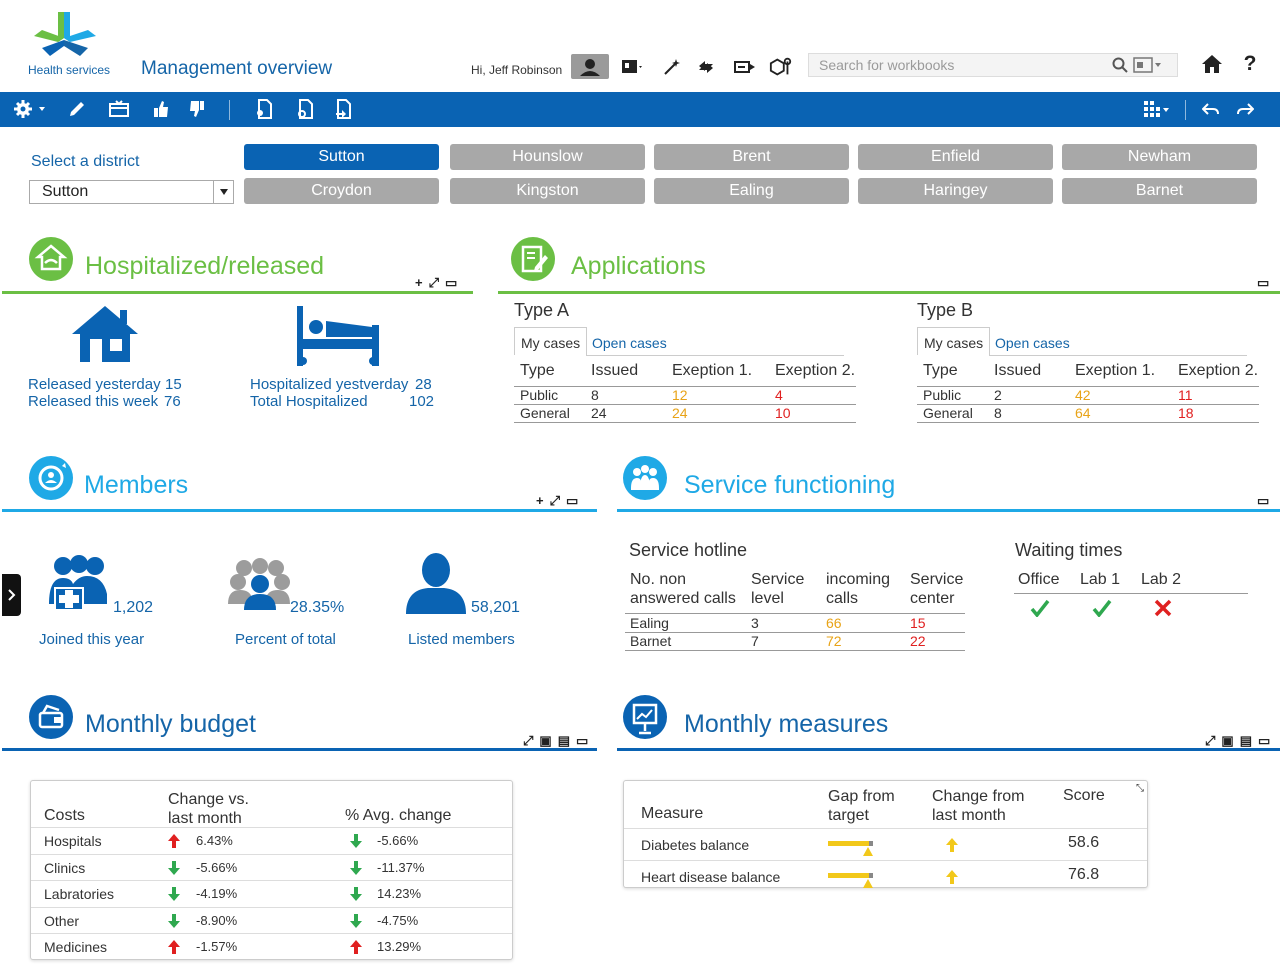 This screenshot has width=1280, height=970. I want to click on arrow-up-icon, so click(952, 877).